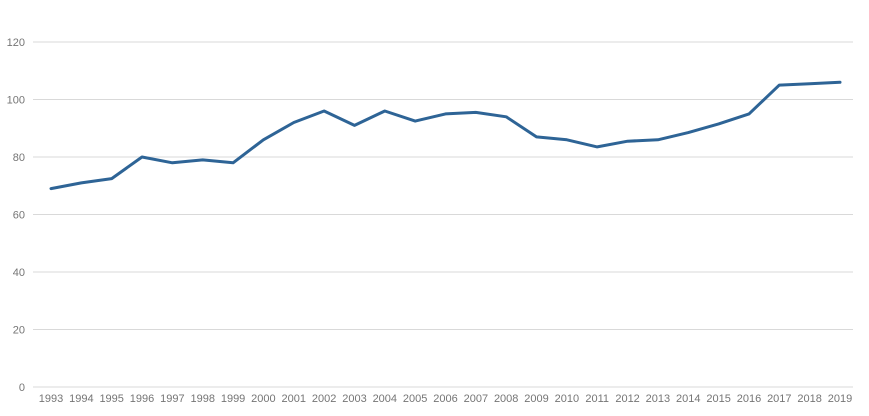 The height and width of the screenshot is (416, 869). Describe the element at coordinates (415, 399) in the screenshot. I see `x-axis-label: 2005` at that location.